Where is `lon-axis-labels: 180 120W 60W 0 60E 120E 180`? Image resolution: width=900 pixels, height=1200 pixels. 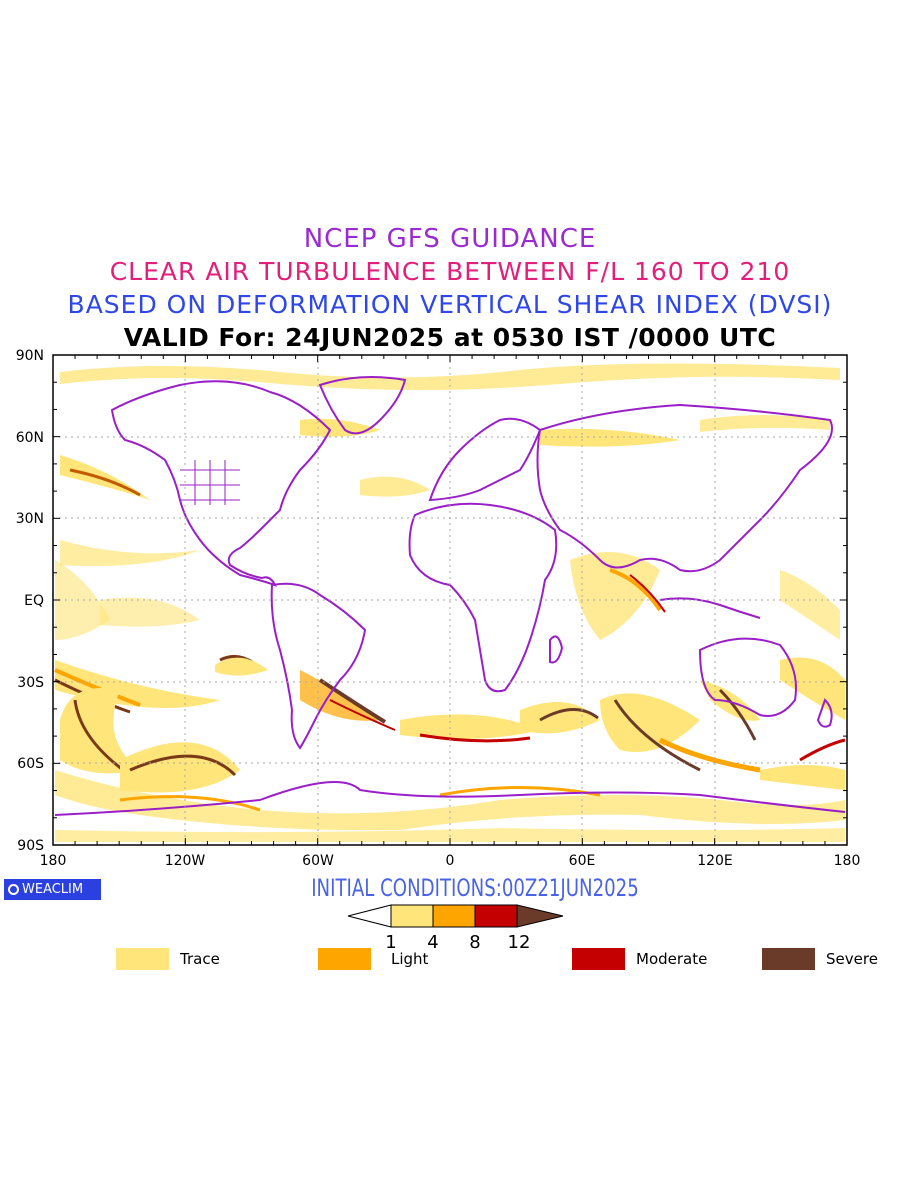 lon-axis-labels: 180 120W 60W 0 60E 120E 180 is located at coordinates (450, 861).